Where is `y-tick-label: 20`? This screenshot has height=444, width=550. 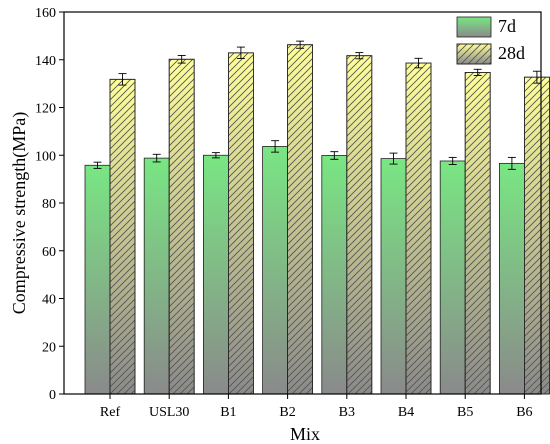
y-tick-label: 20 is located at coordinates (49, 347).